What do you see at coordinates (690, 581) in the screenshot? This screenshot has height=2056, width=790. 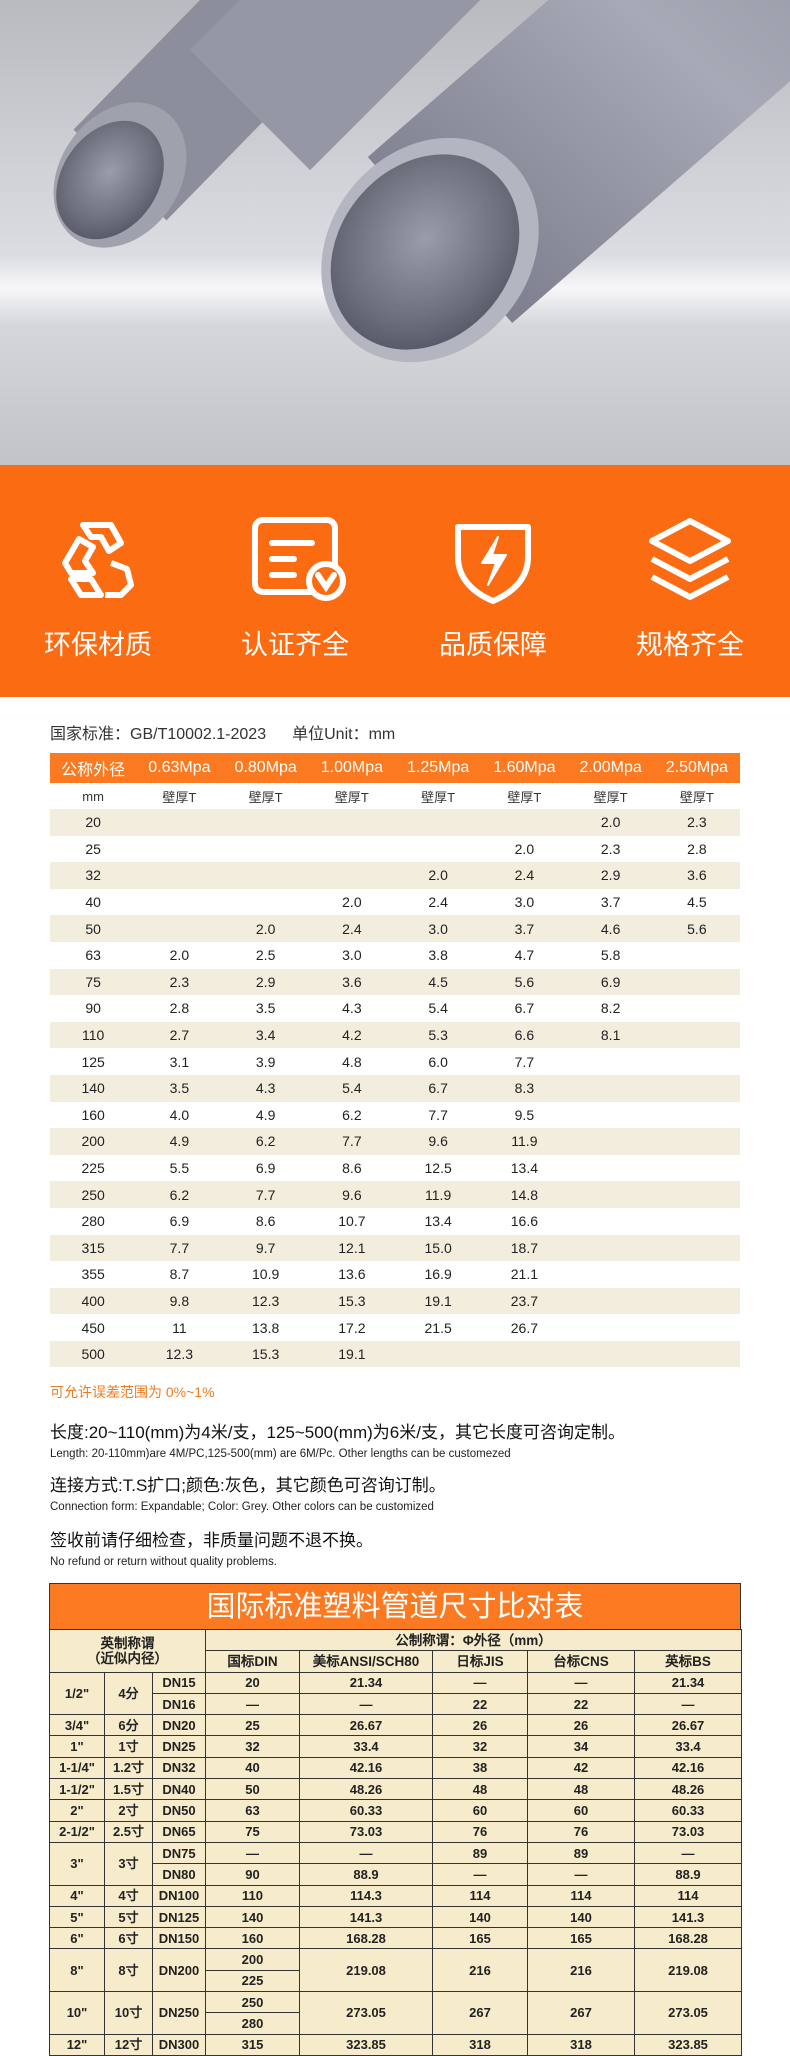 I see `feature: 规格齐全` at bounding box center [690, 581].